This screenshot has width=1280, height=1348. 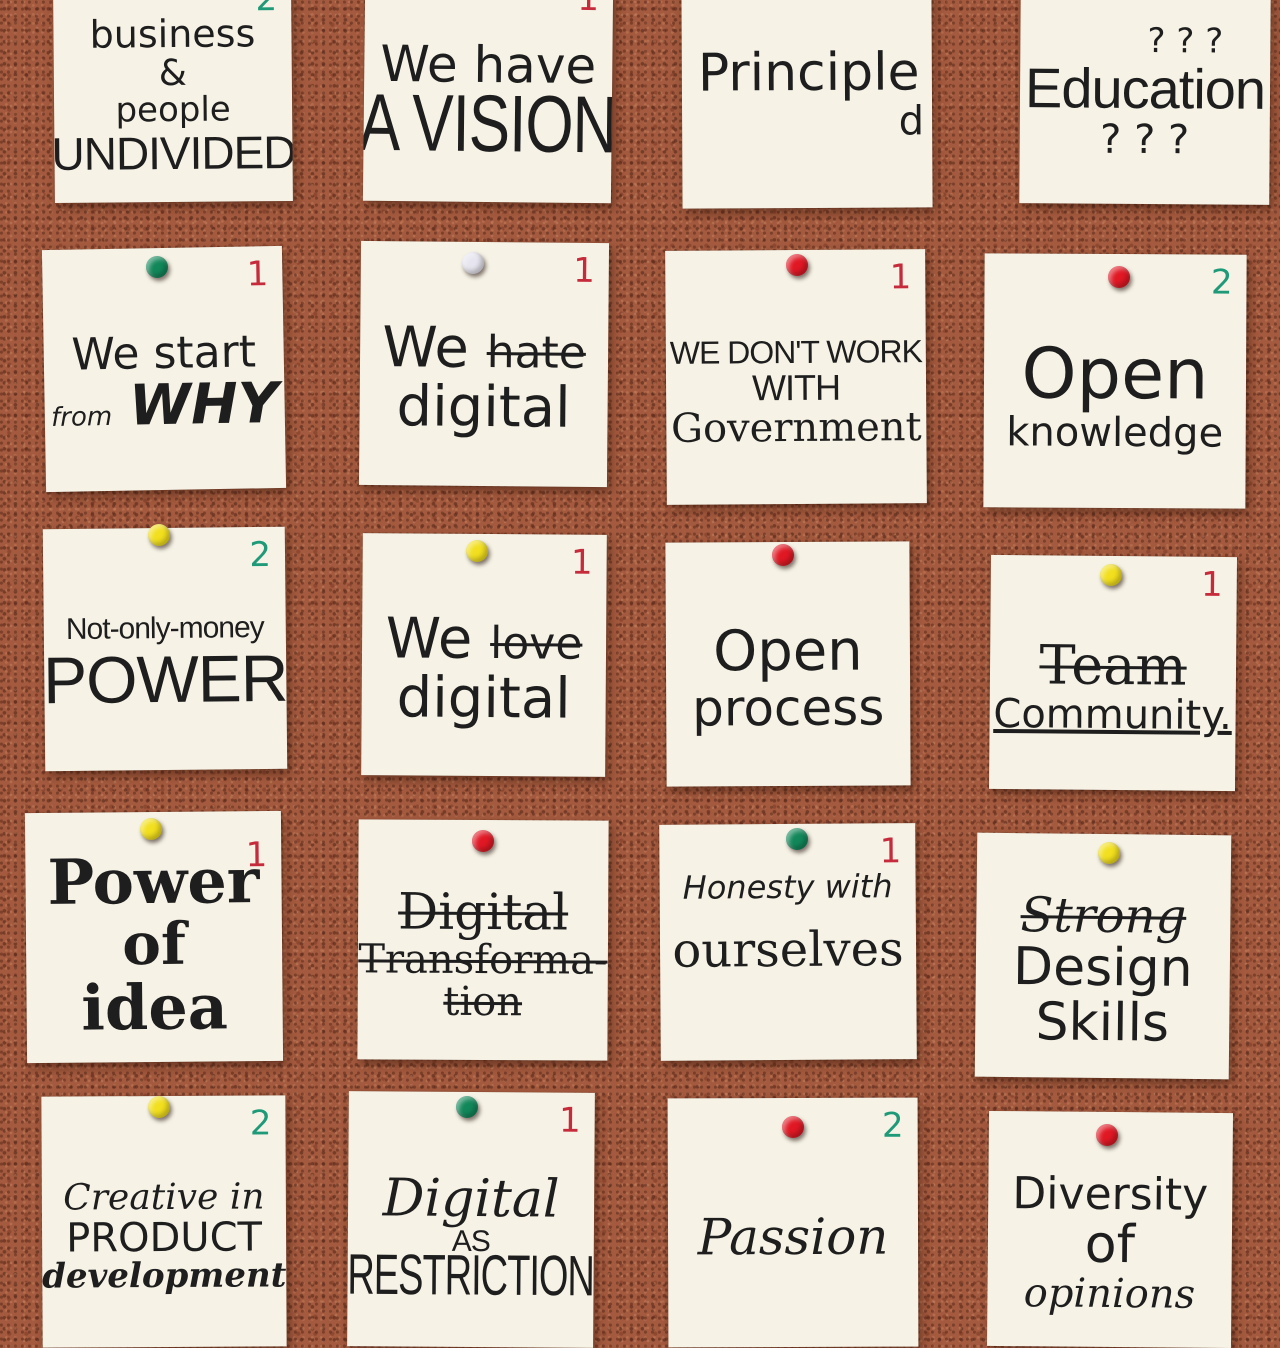 What do you see at coordinates (81, 418) in the screenshot?
I see `note-text: from` at bounding box center [81, 418].